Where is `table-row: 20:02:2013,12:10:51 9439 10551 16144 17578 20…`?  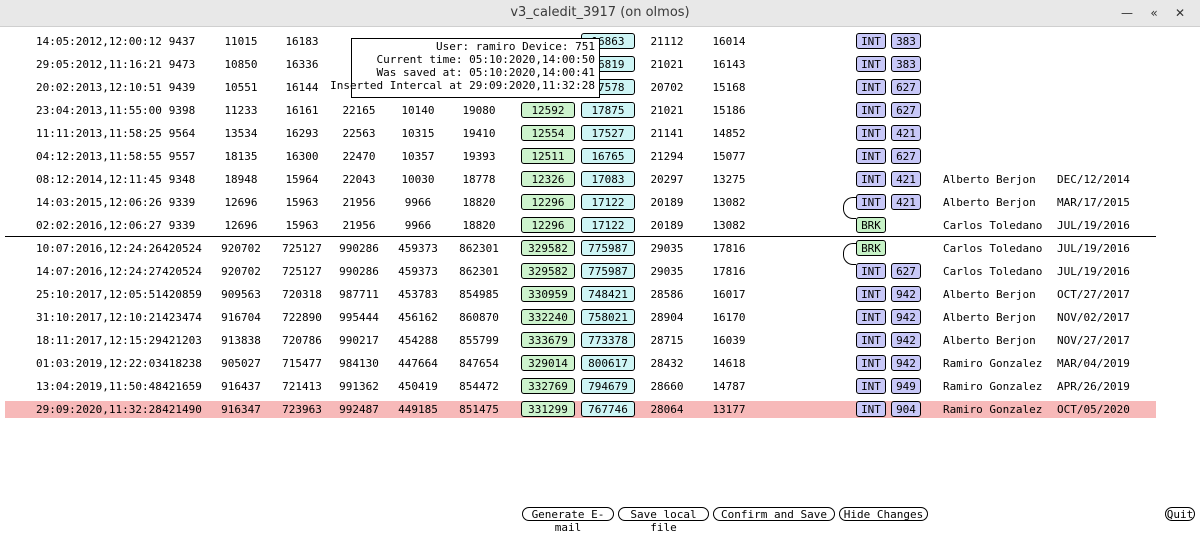 table-row: 20:02:2013,12:10:51 9439 10551 16144 17578 20… is located at coordinates (600, 88).